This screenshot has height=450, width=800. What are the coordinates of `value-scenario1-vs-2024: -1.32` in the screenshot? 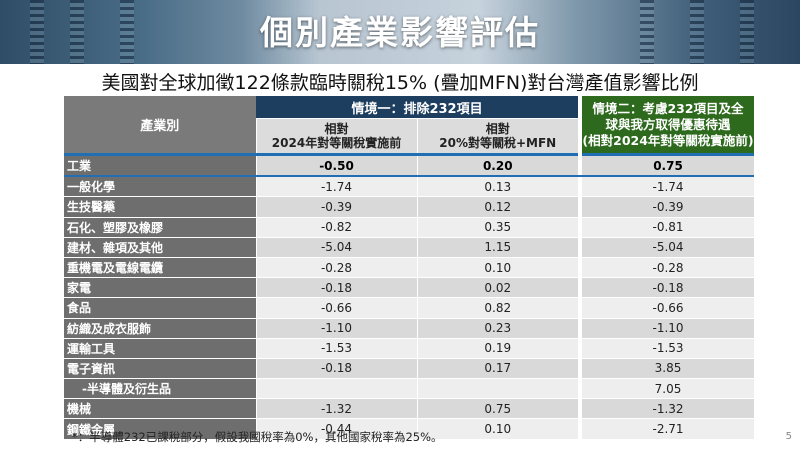 It's located at (336, 409).